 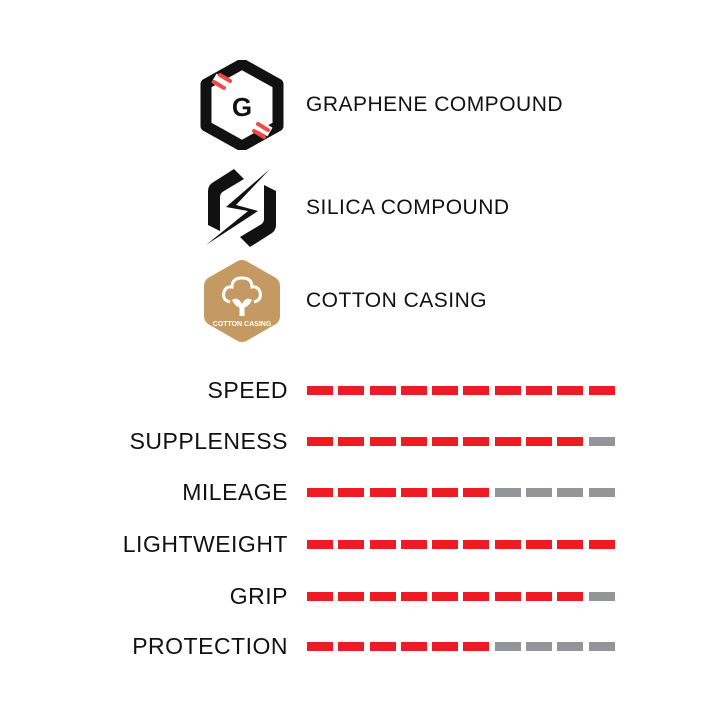 I want to click on graphene-hexagon-icon: G, so click(x=242, y=105).